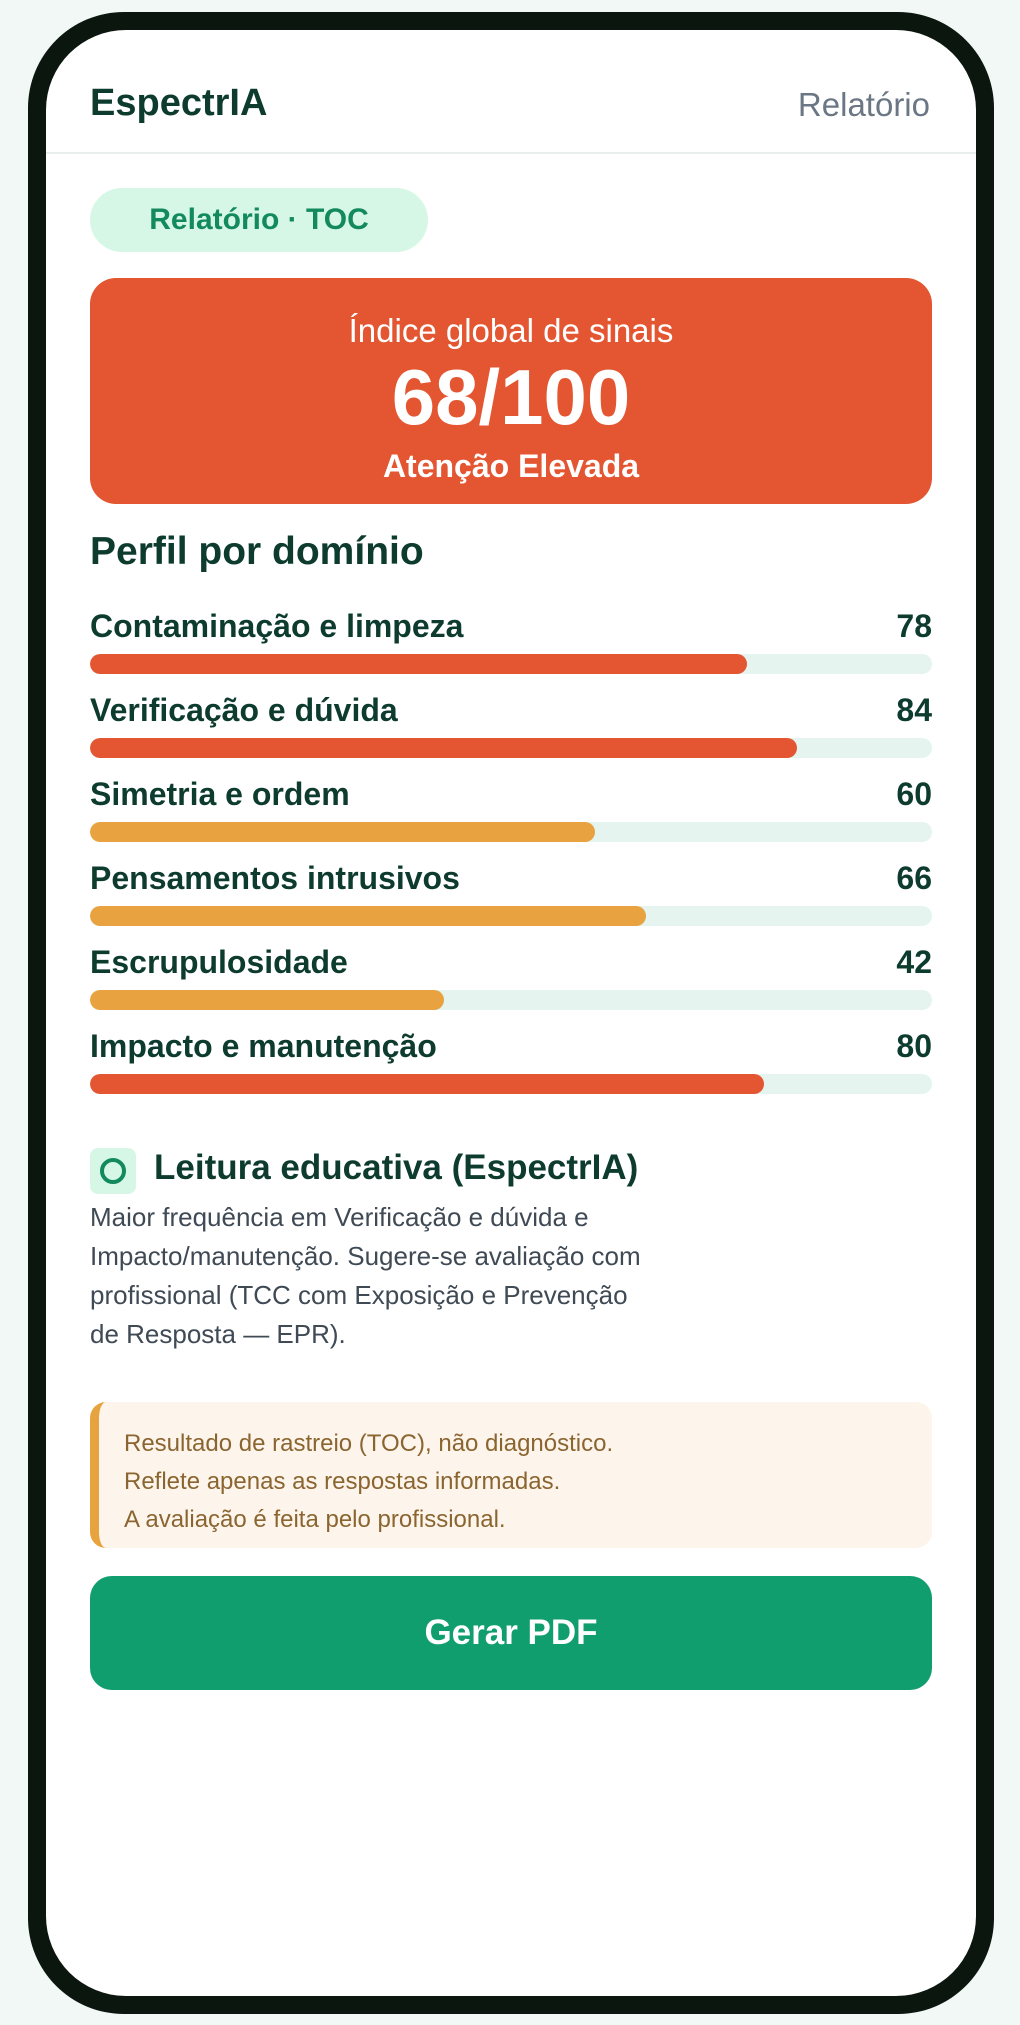 The image size is (1020, 2025). Describe the element at coordinates (396, 1167) in the screenshot. I see `education-title: Leitura educativa (EspectrIA)` at that location.